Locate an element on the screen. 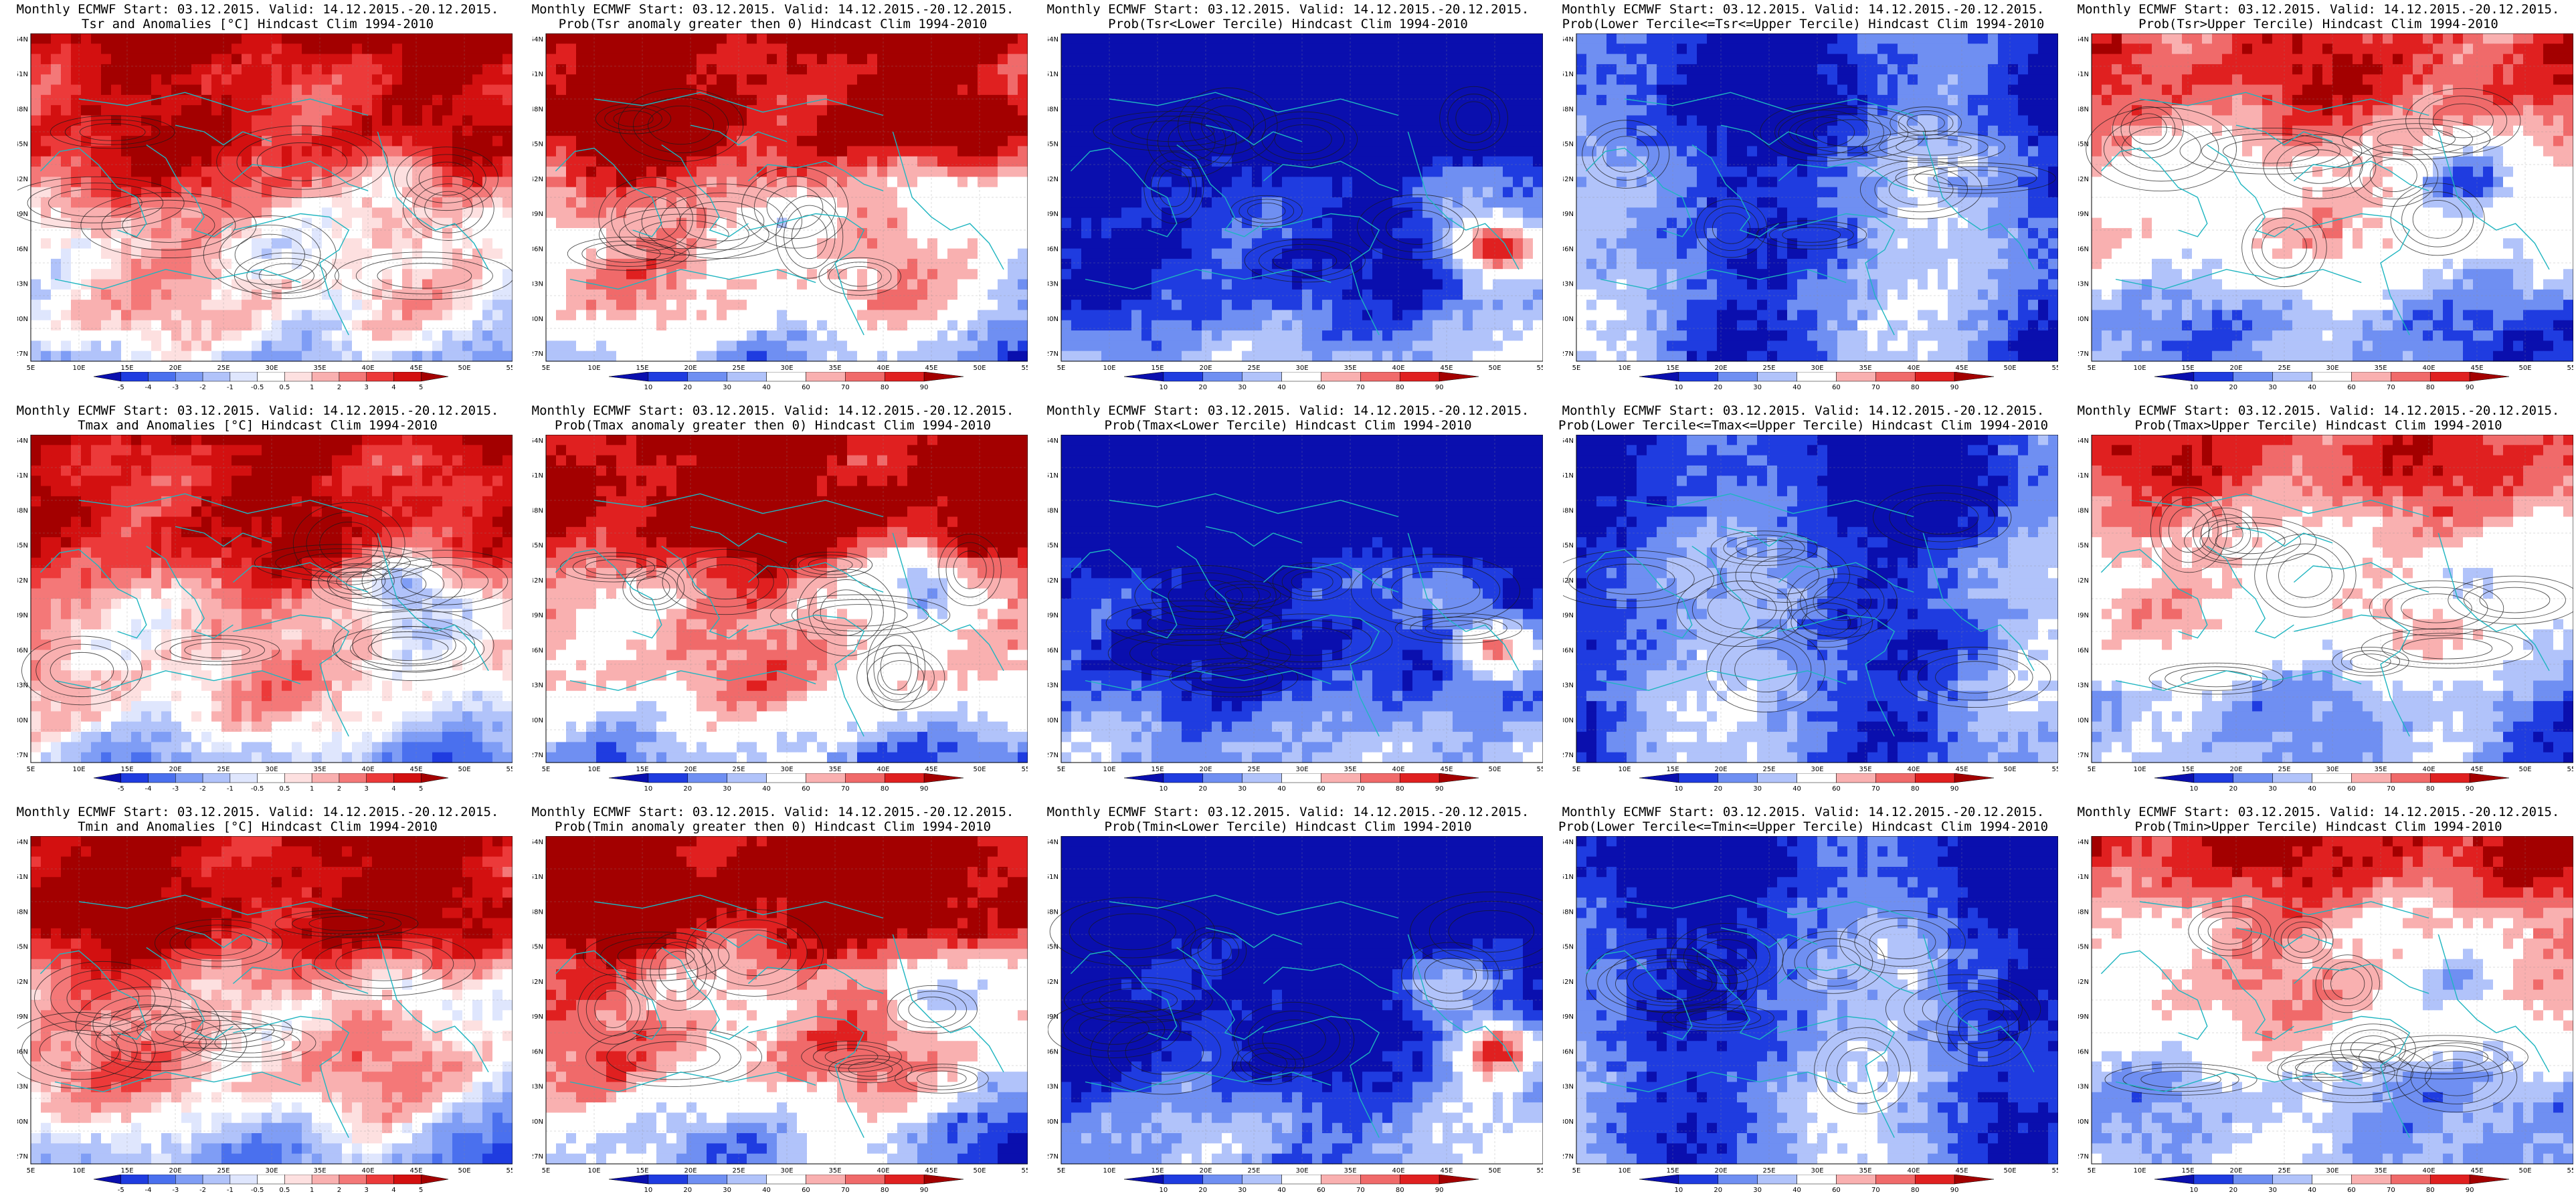  lat-tick-label: 48N is located at coordinates (1053, 912).